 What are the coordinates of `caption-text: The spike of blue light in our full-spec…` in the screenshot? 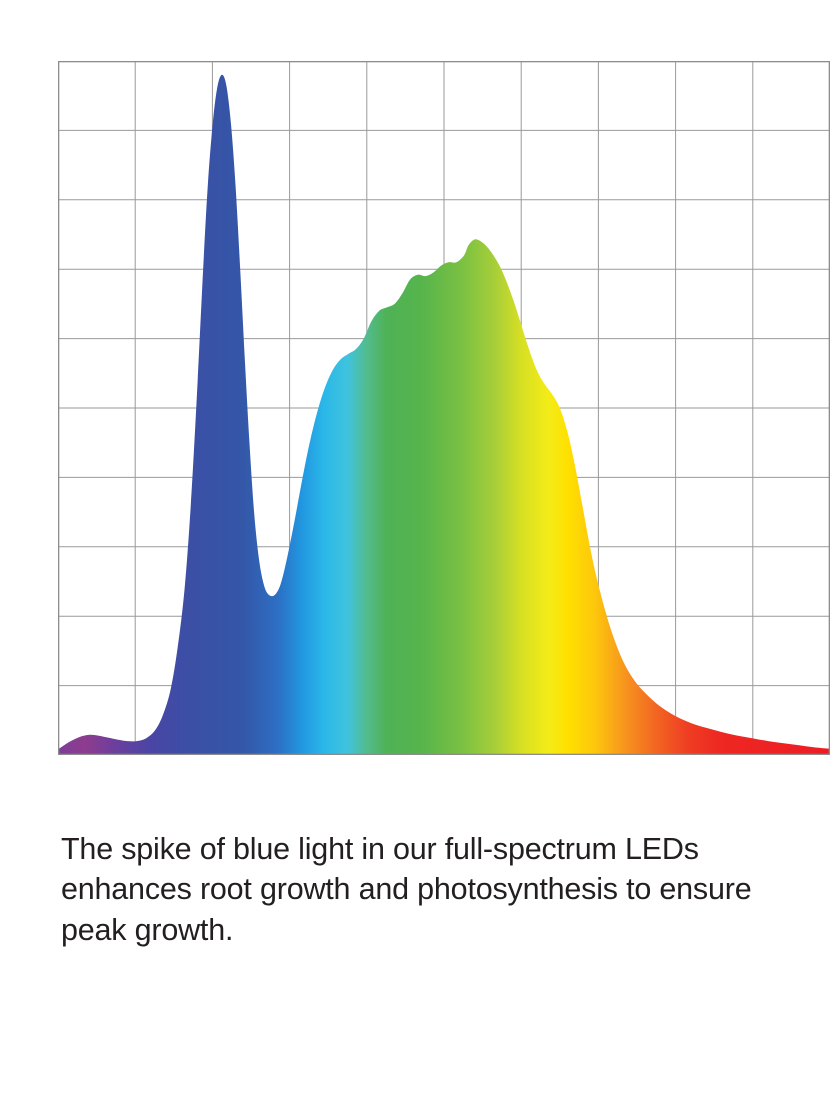 It's located at (406, 889).